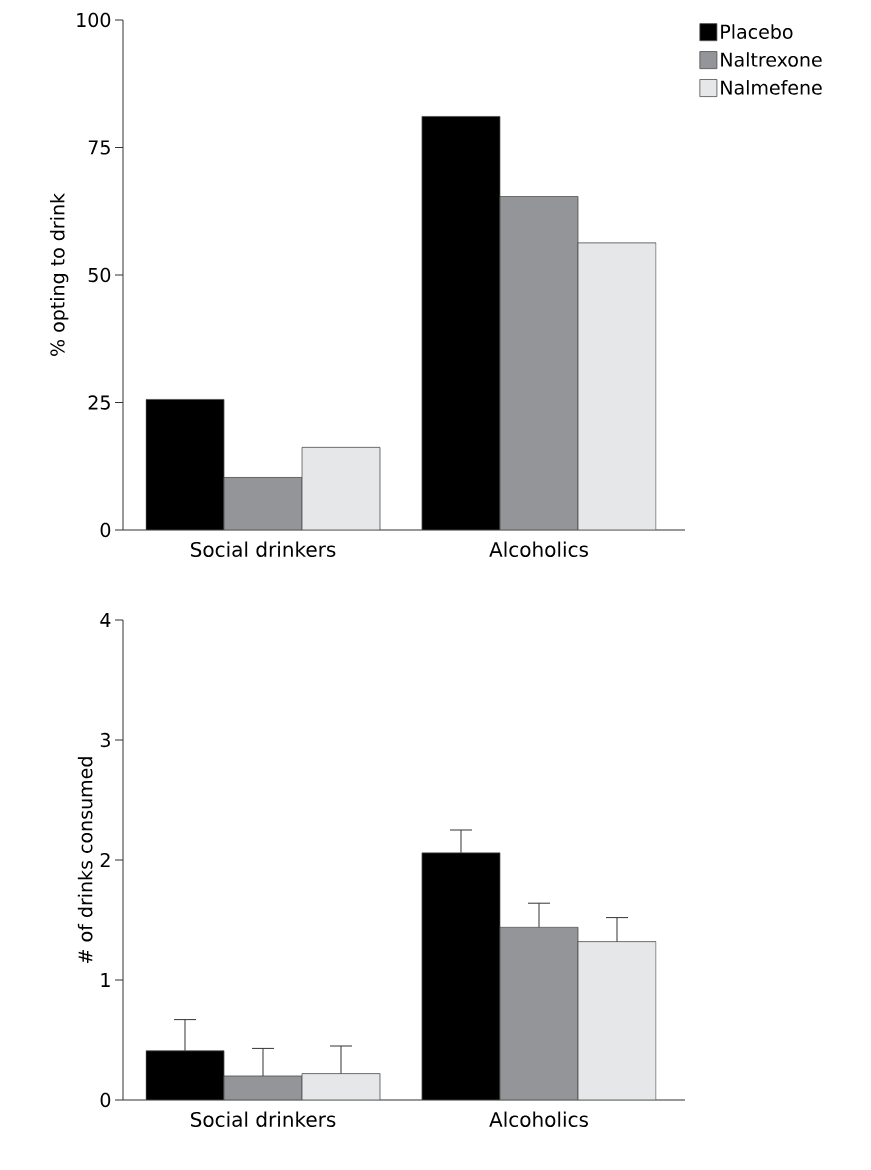  Describe the element at coordinates (85, 860) in the screenshot. I see `y-axis-title: # of drinks consumed` at that location.